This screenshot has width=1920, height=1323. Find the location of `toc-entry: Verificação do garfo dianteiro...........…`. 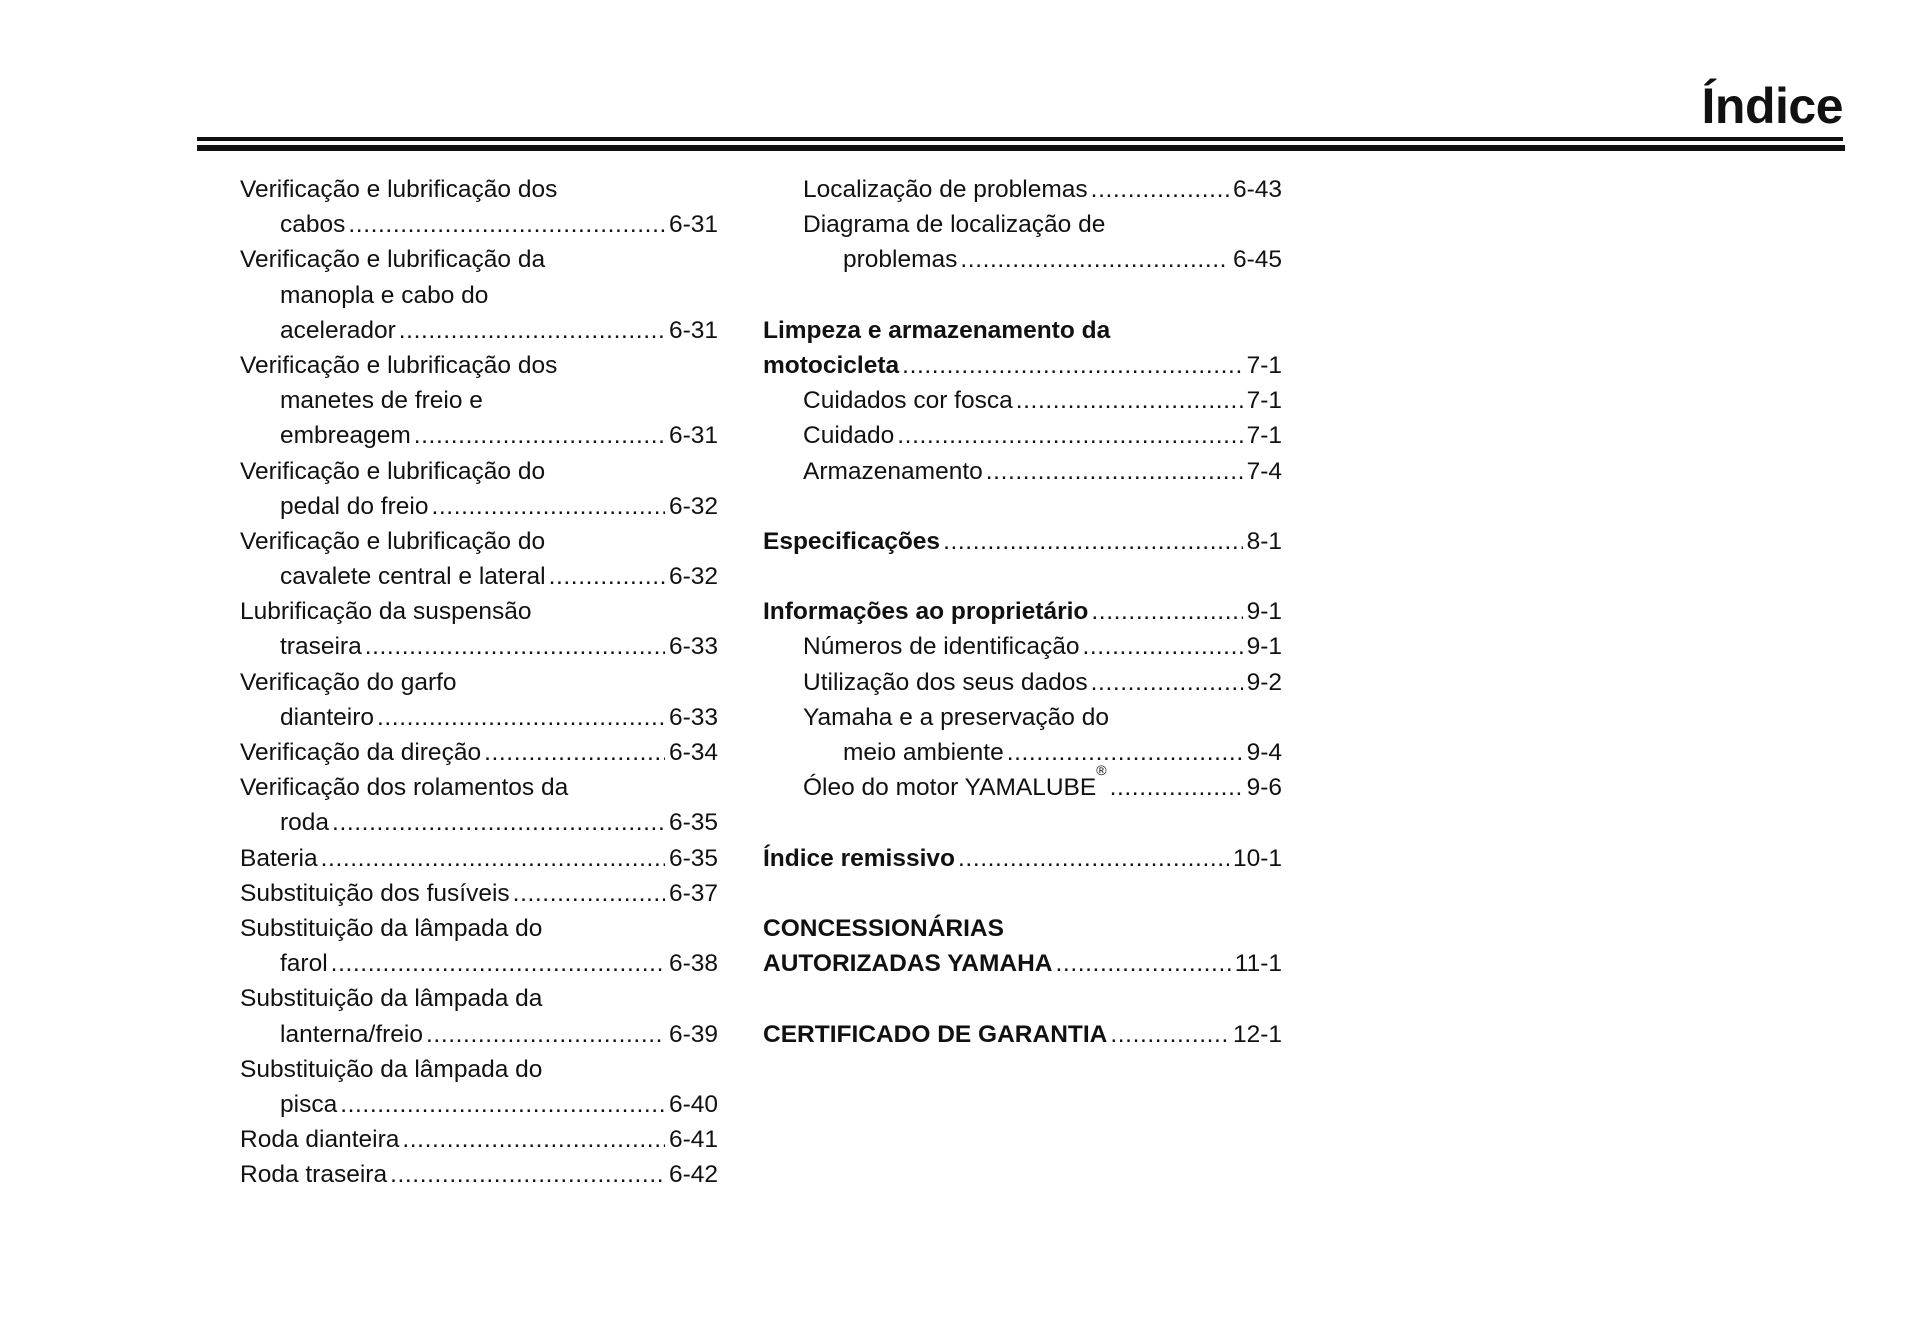

toc-entry: Verificação do garfo dianteiro...........… is located at coordinates (479, 700).